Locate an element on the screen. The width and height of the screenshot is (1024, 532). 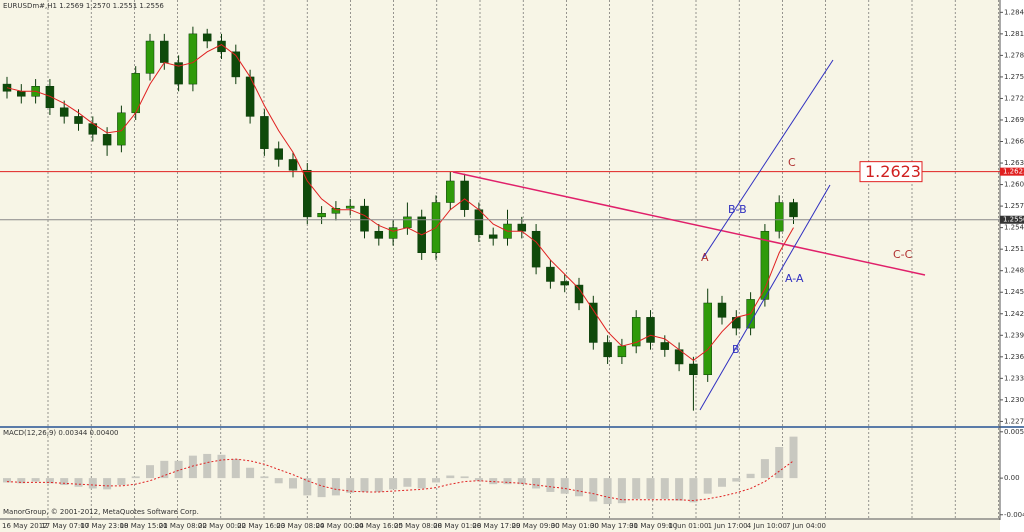
x-tick-label: 16 May 2012 is located at coordinates (25, 526).